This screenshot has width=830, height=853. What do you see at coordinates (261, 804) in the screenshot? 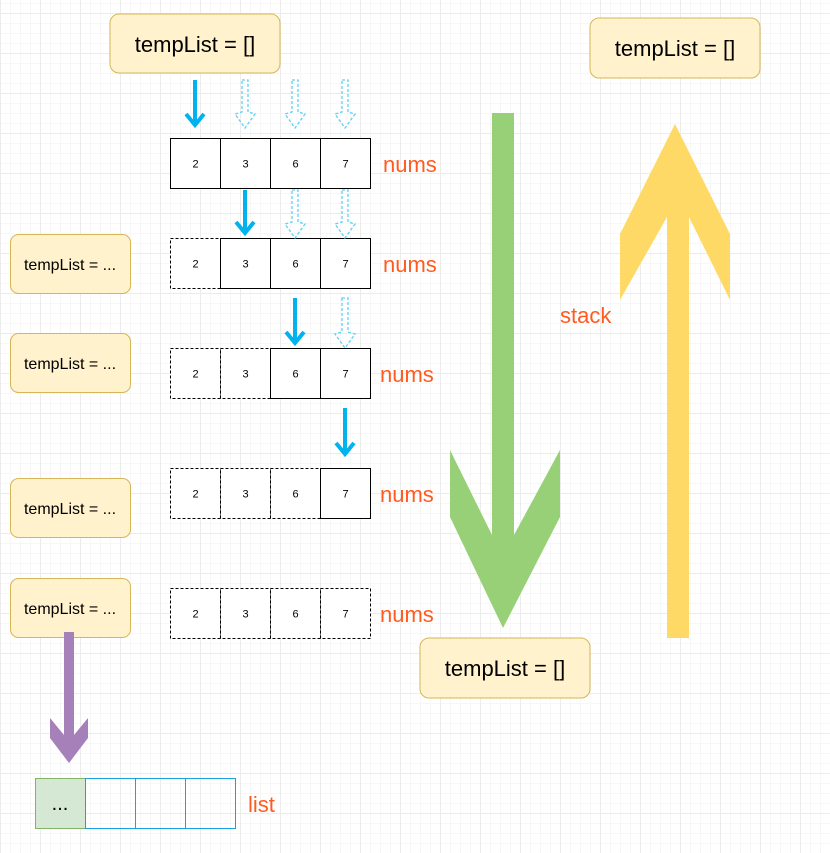
I see `list-label: list` at bounding box center [261, 804].